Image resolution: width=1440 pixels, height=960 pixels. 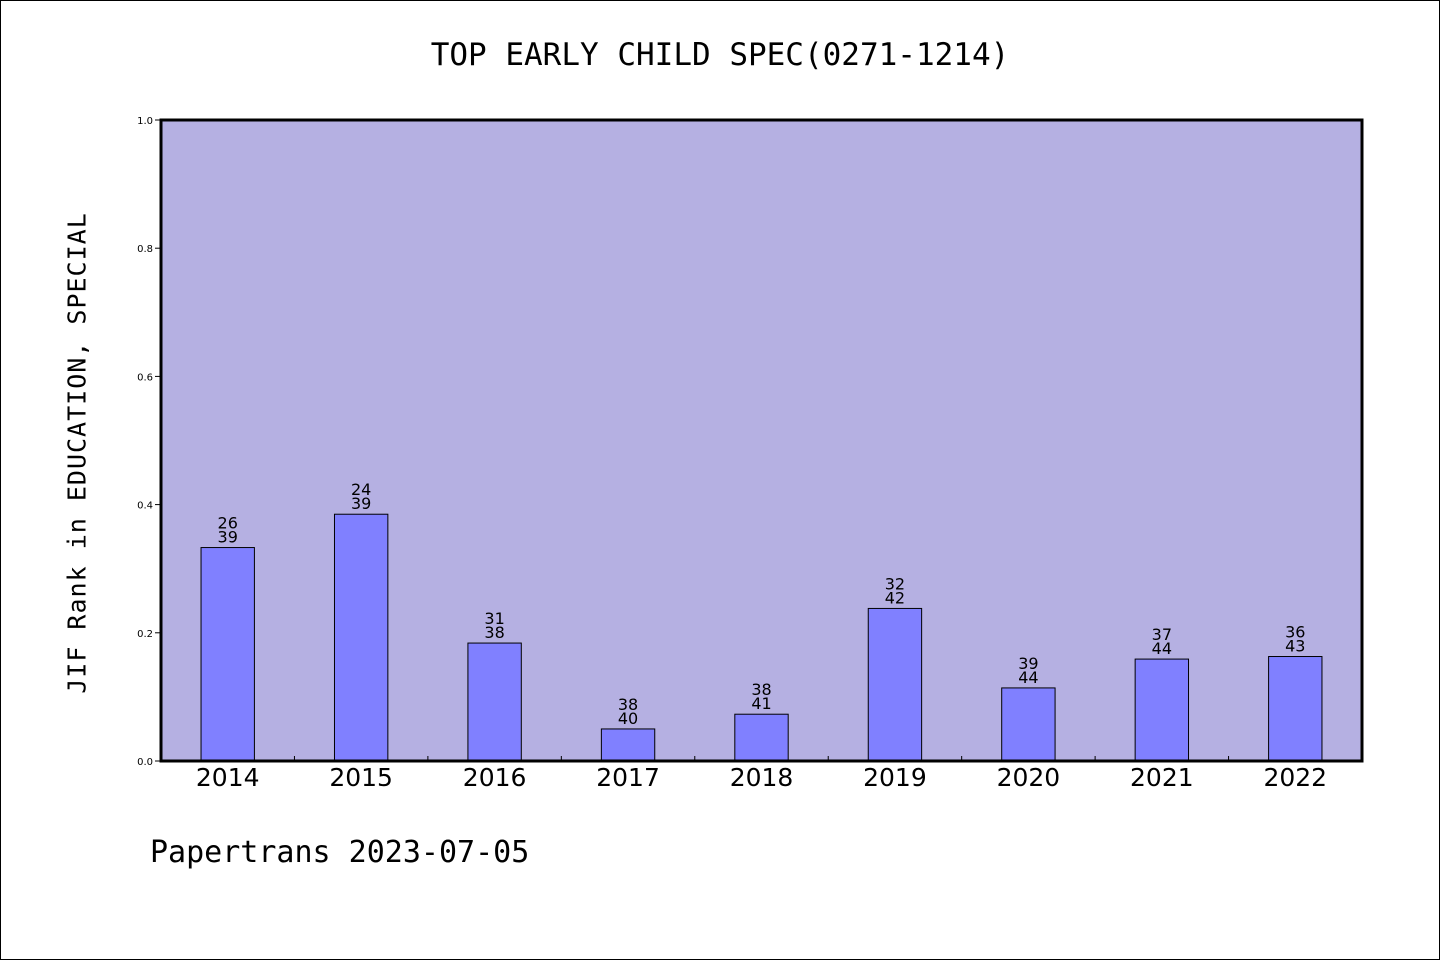 I want to click on bar-rank-label: 36, so click(x=1295, y=632).